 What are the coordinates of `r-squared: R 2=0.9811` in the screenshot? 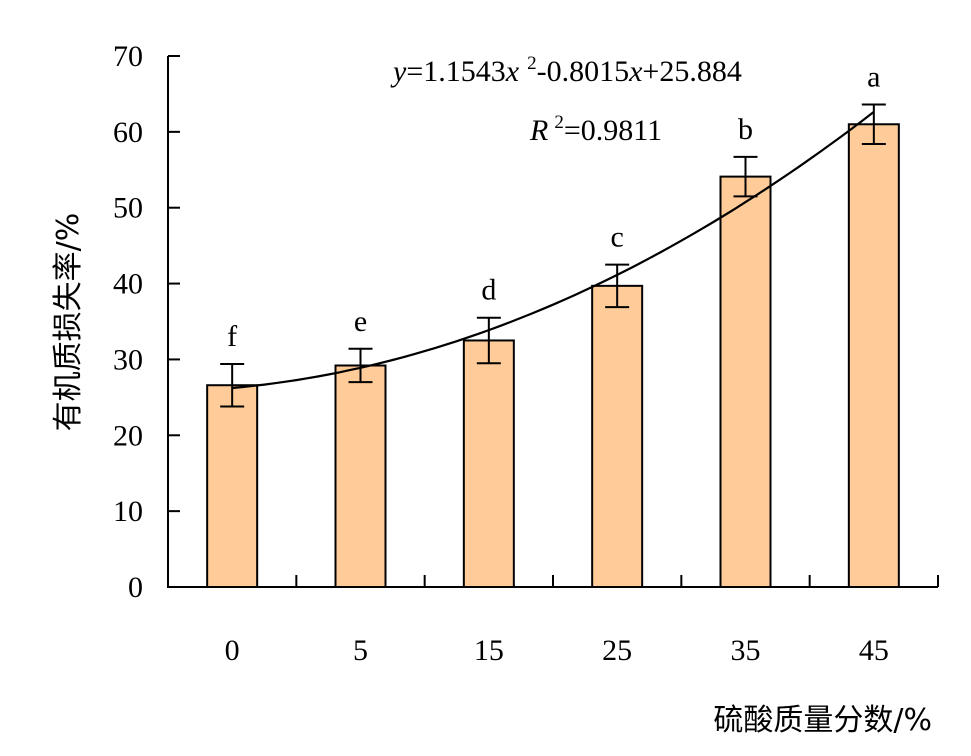 It's located at (595, 129).